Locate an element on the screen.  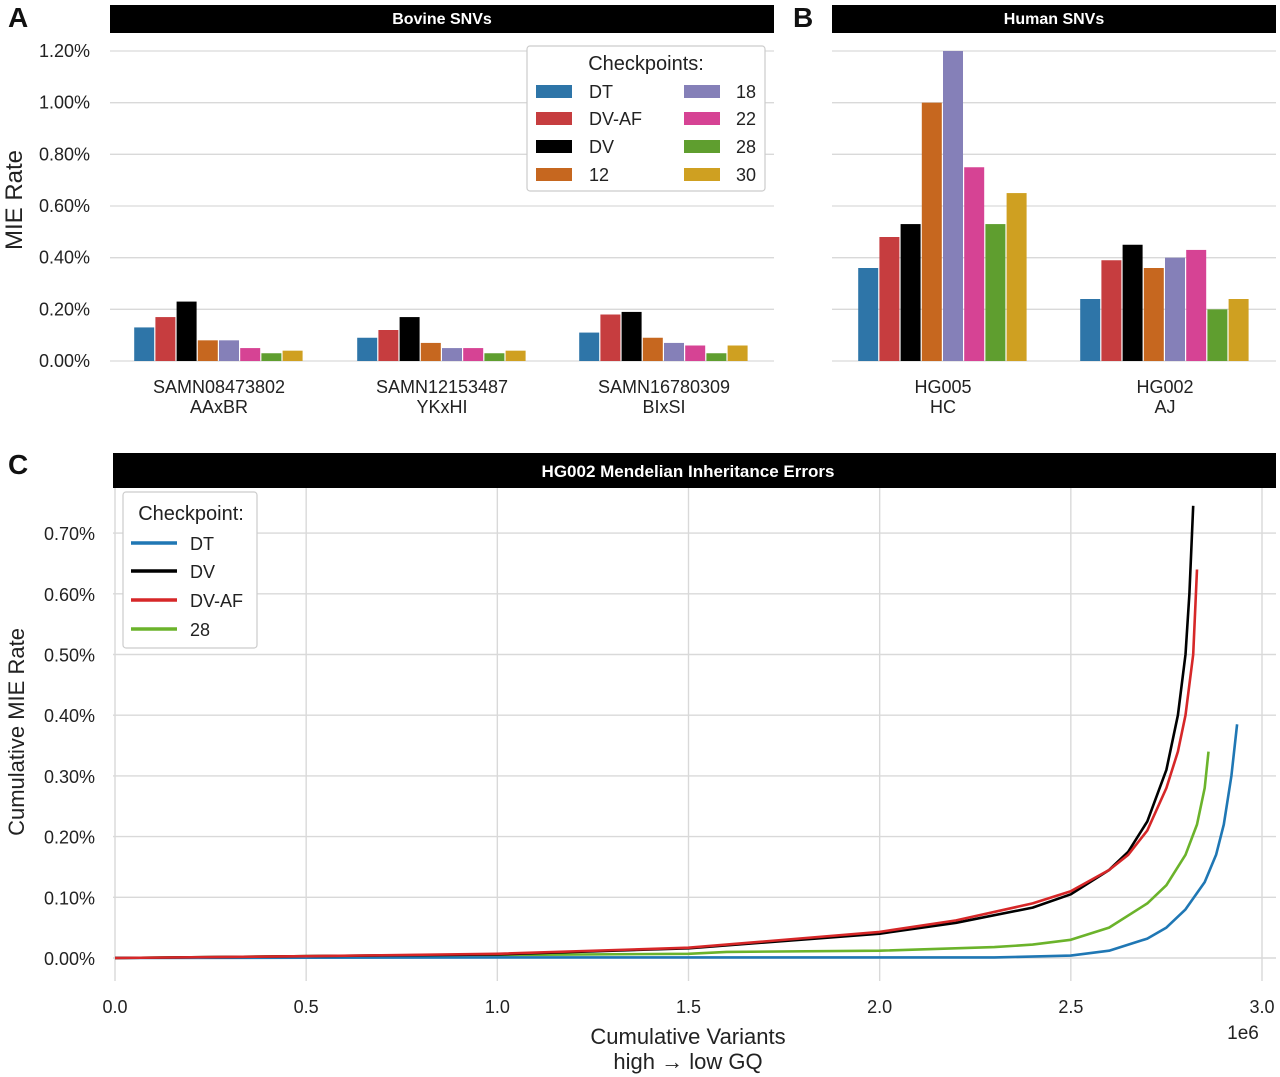
c-y-tick-label: 0.30% is located at coordinates (69, 777).